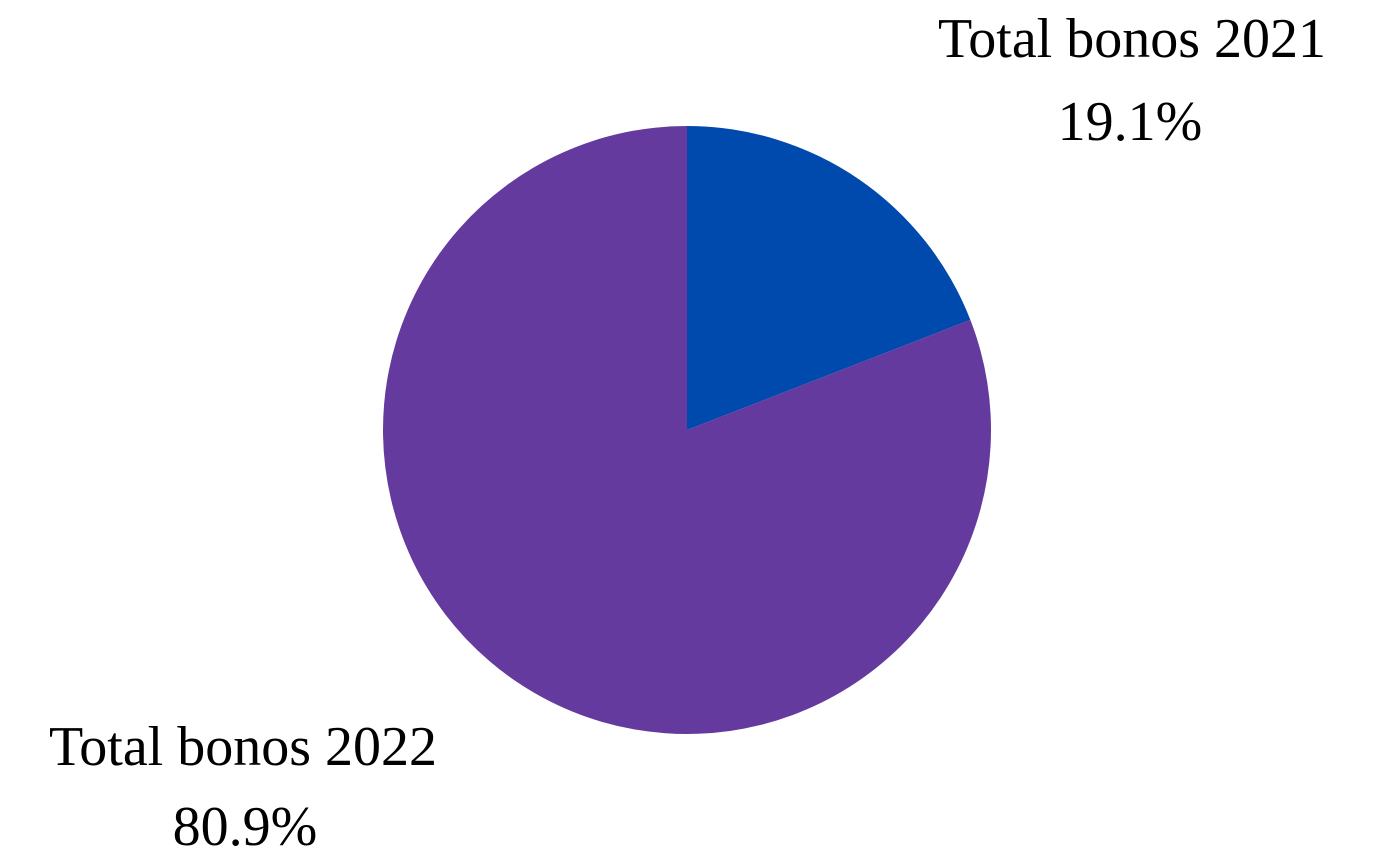 Image resolution: width=1380 pixels, height=853 pixels. I want to click on slice-value-total-bonos-2022: 80.9%, so click(245, 824).